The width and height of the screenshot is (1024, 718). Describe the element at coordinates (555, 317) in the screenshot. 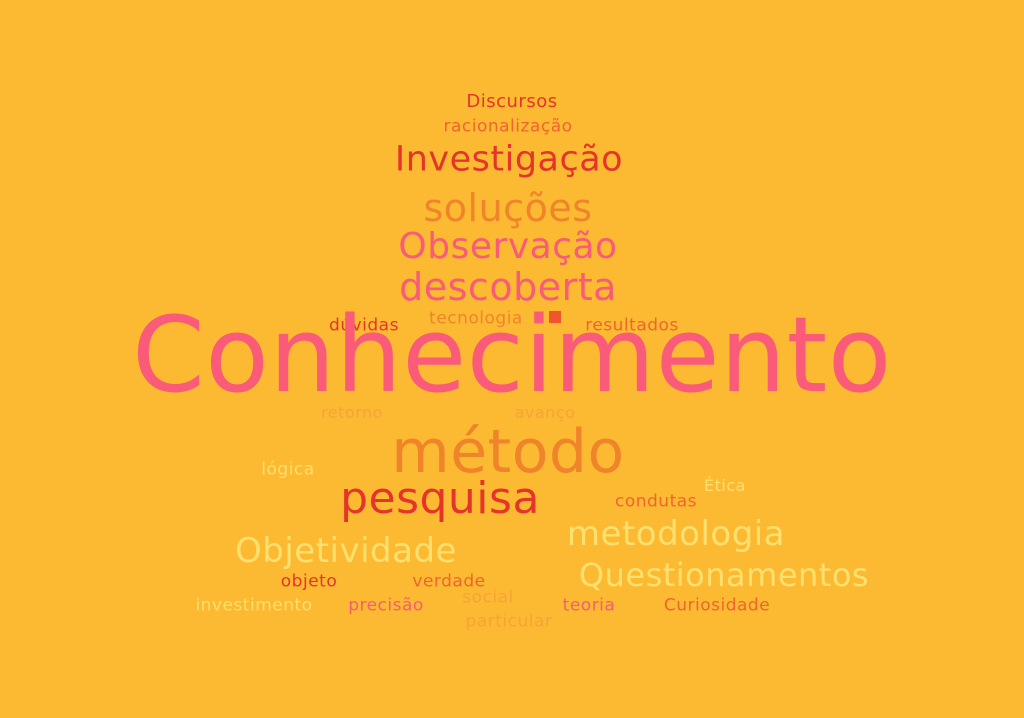

I see `dot-mark` at that location.